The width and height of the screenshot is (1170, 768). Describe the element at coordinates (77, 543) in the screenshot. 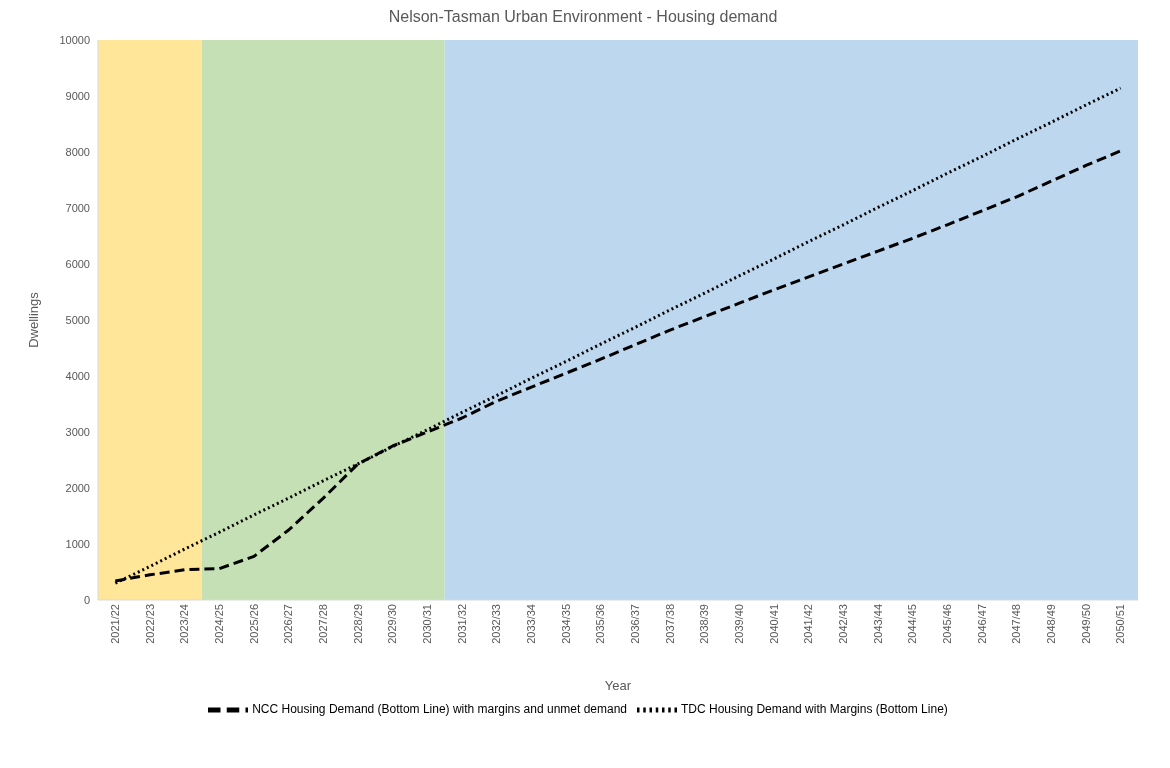

I see `y-tick-label: 1000` at that location.